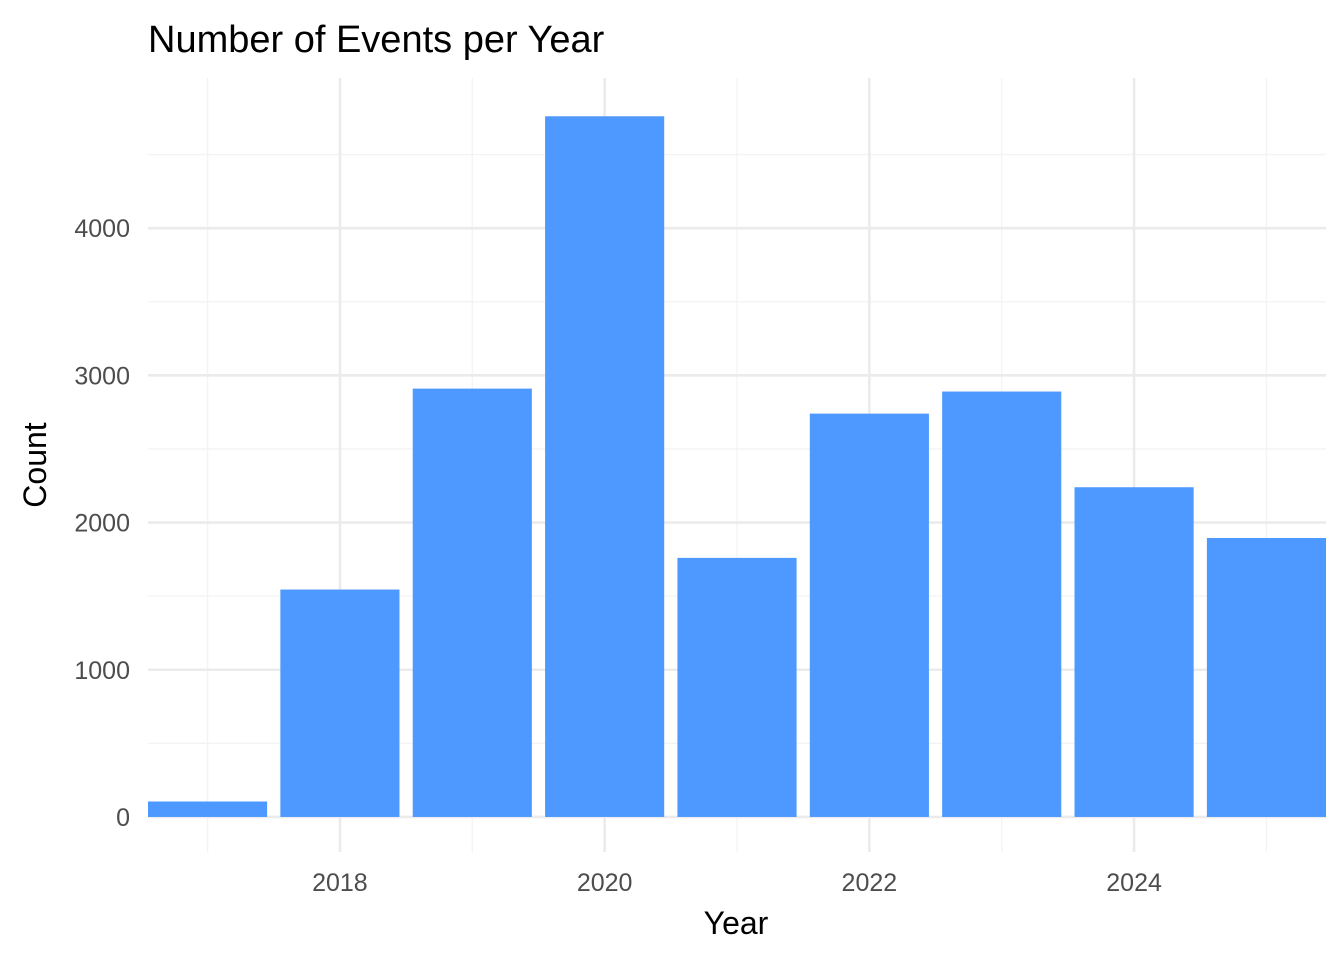  I want to click on bar-2024, so click(1134, 652).